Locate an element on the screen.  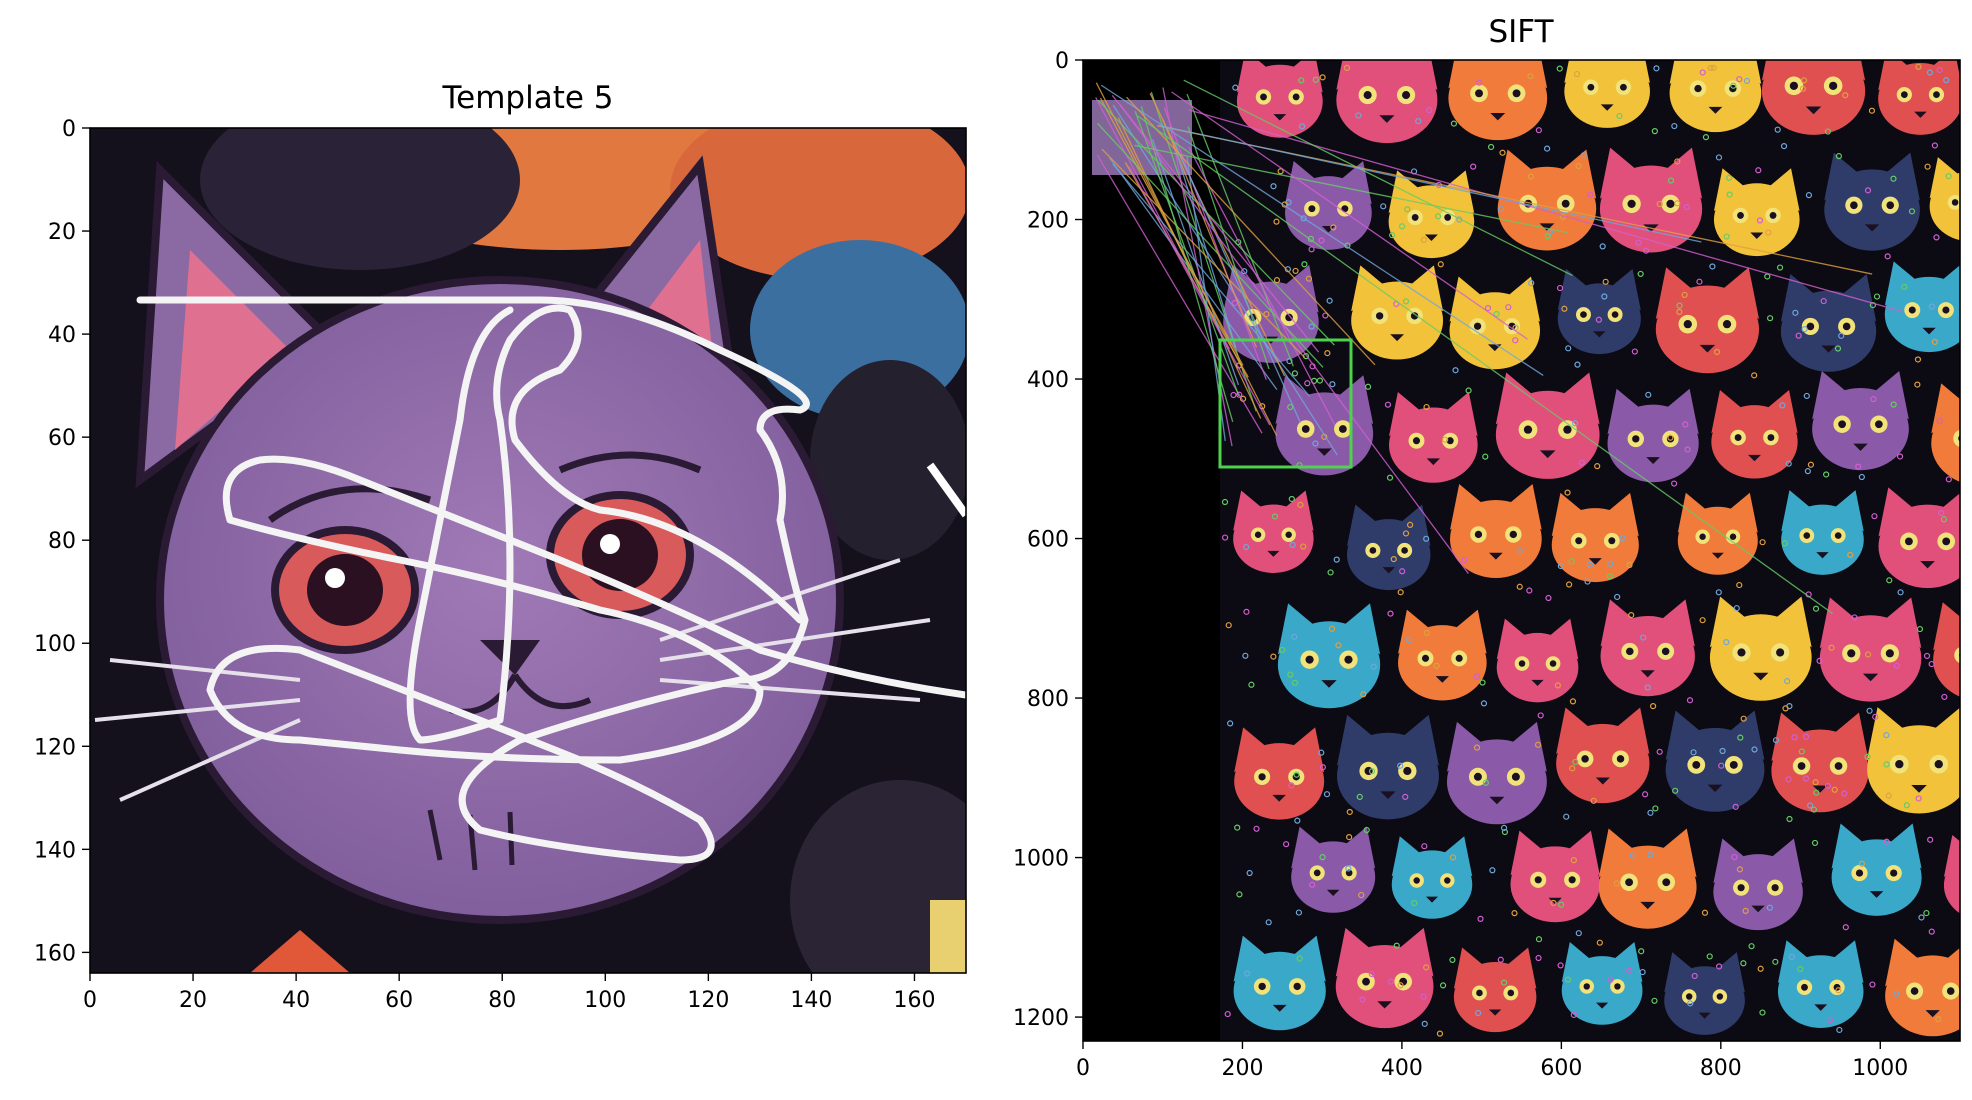
sift-xtick-label: 800 is located at coordinates (1721, 1068).